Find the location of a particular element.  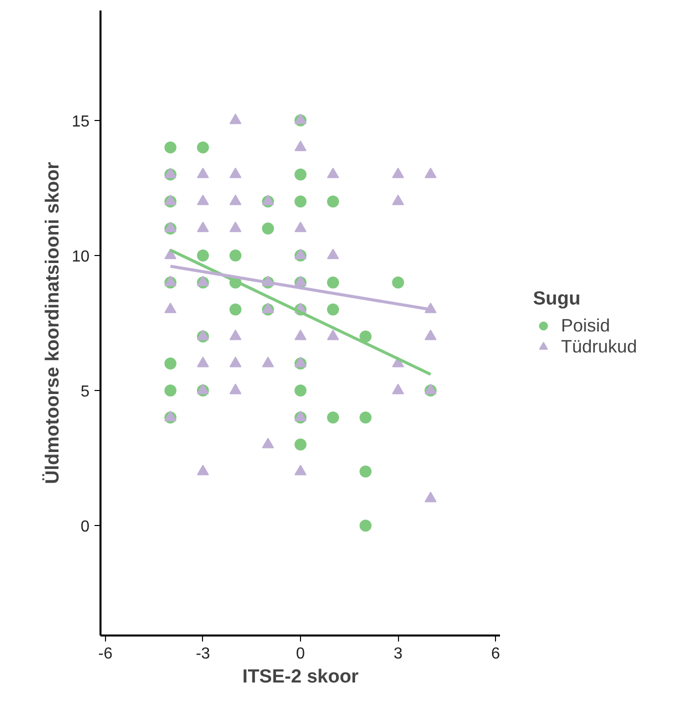

x-tick-label: -6 is located at coordinates (105, 654).